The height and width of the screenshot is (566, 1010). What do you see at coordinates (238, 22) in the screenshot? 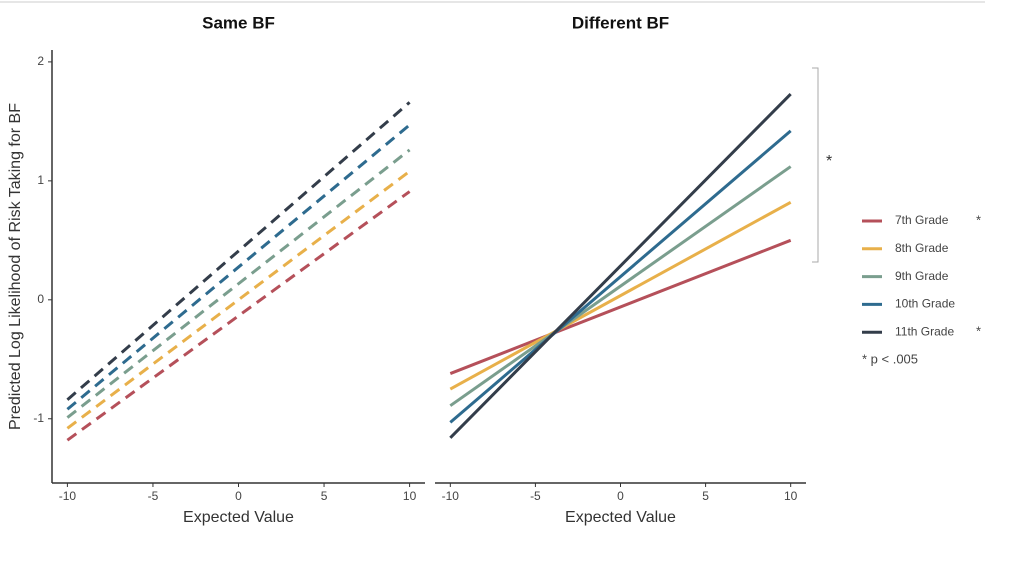
I see `panel-title: Same BF` at bounding box center [238, 22].